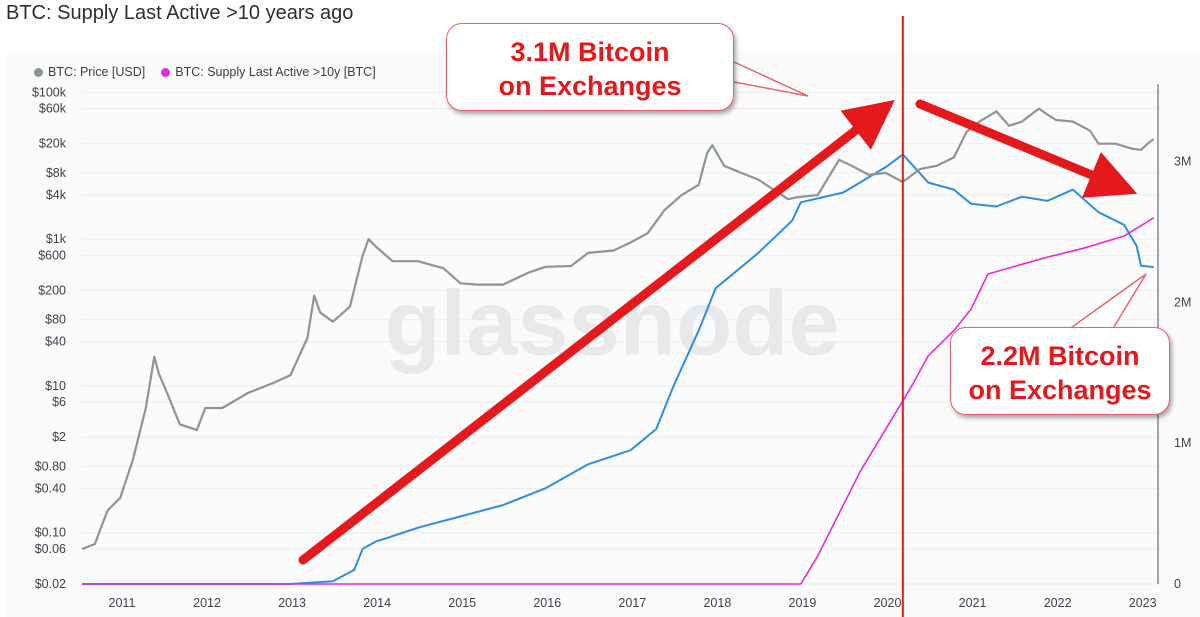  What do you see at coordinates (55, 342) in the screenshot?
I see `y-left-tick-label: $40` at bounding box center [55, 342].